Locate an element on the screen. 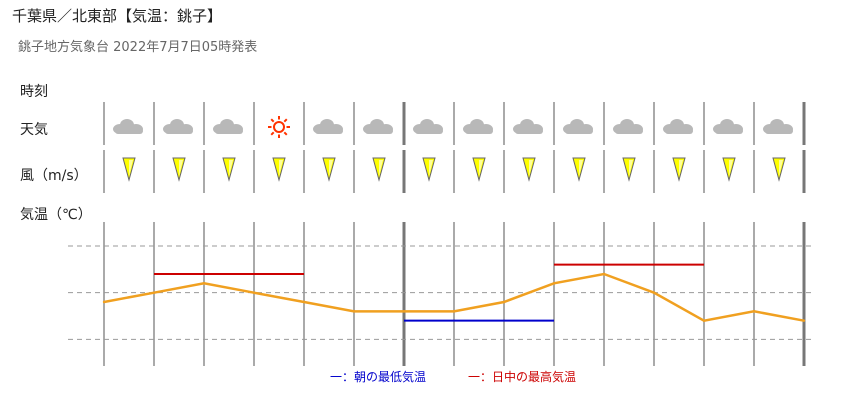 This screenshot has height=403, width=844. sun-disc is located at coordinates (279, 127).